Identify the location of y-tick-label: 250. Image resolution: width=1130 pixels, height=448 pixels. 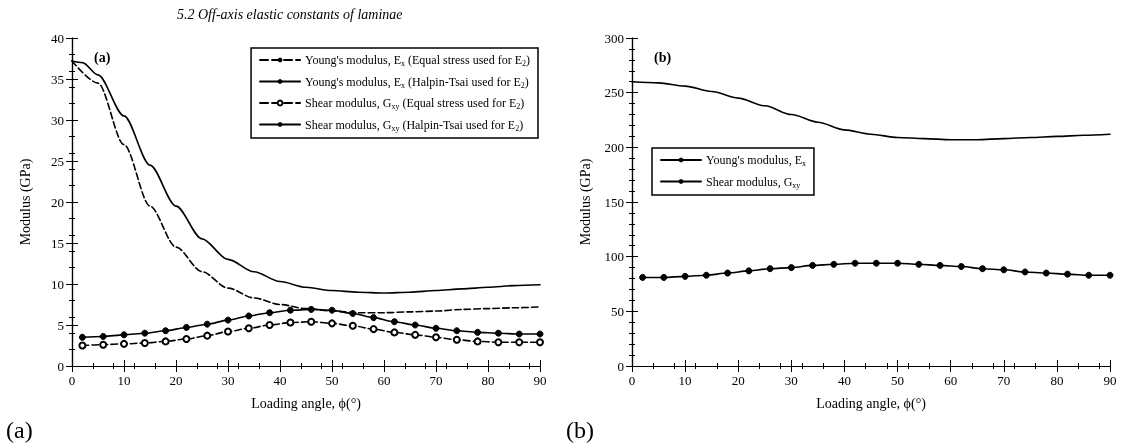
(614, 93).